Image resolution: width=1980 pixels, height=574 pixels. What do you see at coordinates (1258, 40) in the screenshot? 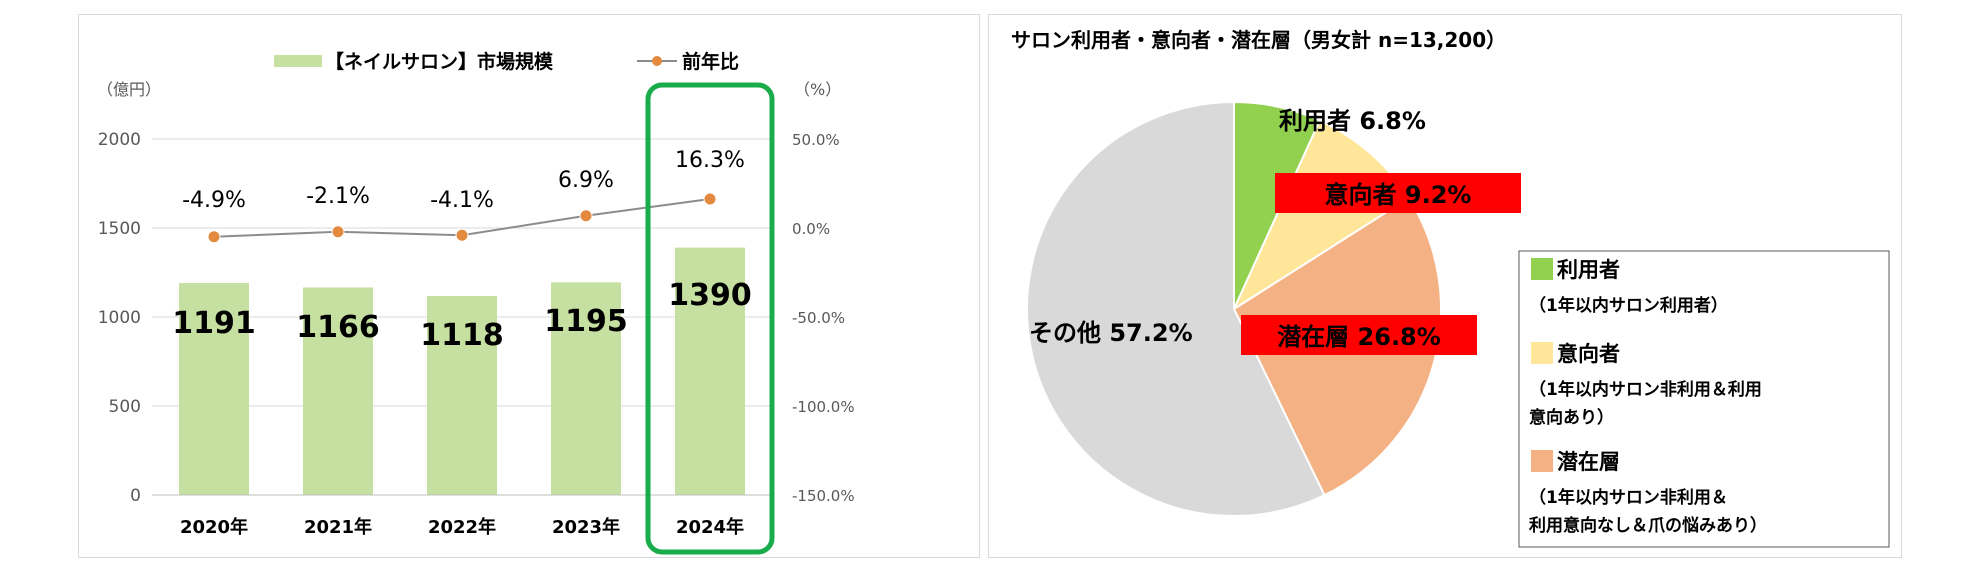
I see `pie-title: サロン利用者・意向者・潜在層（男女計 n=13,200）` at bounding box center [1258, 40].